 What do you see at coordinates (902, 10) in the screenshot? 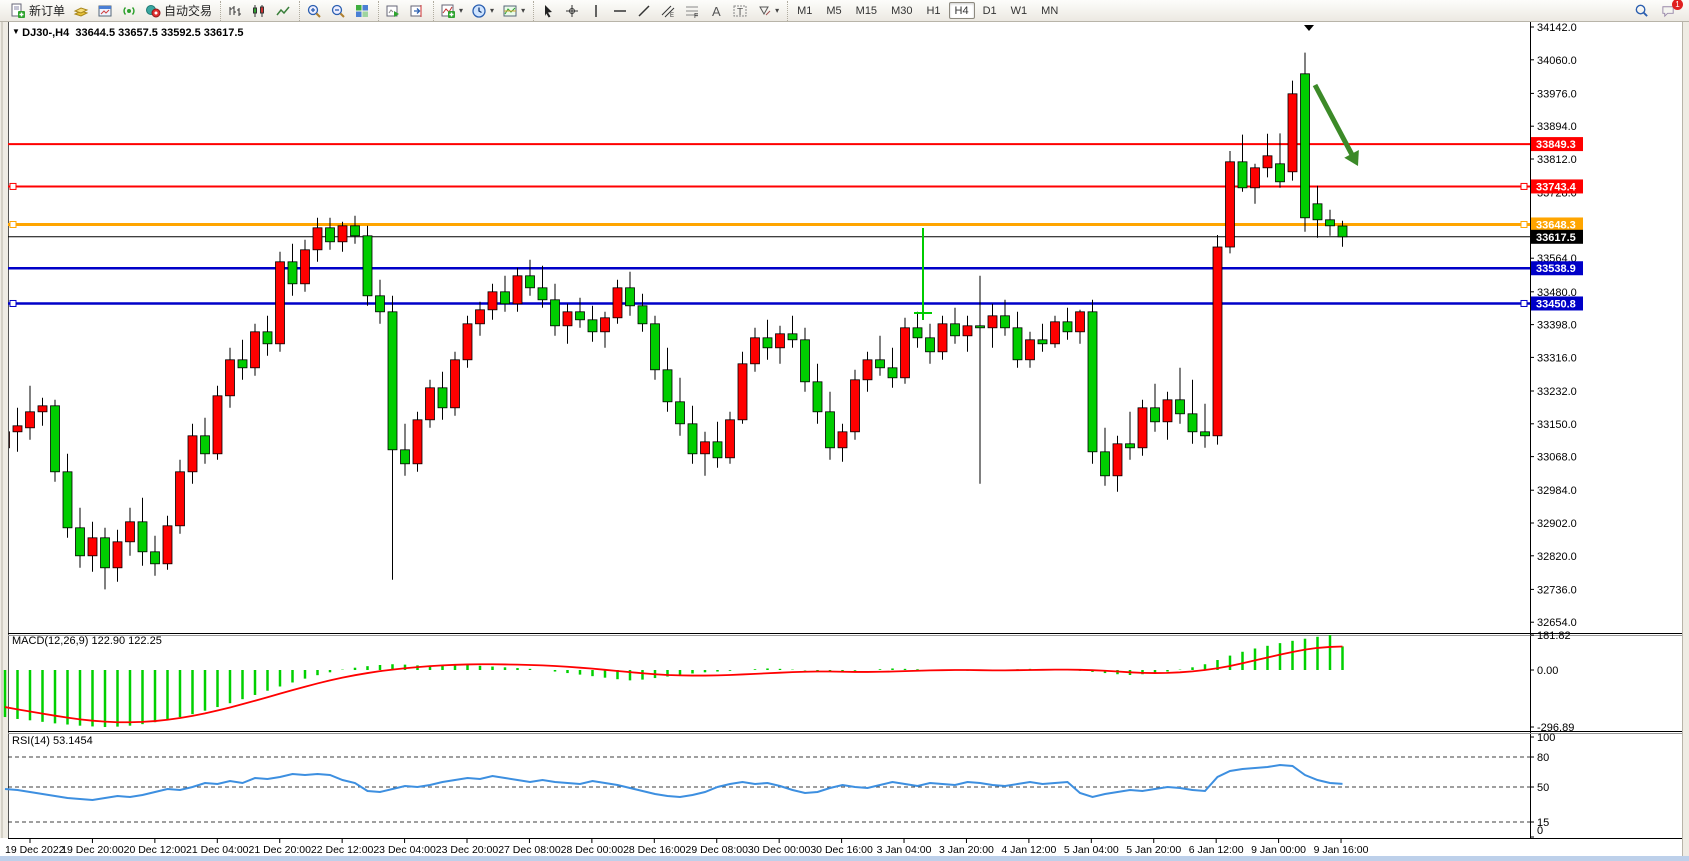
I see `timeframe-m30-button: M30` at bounding box center [902, 10].